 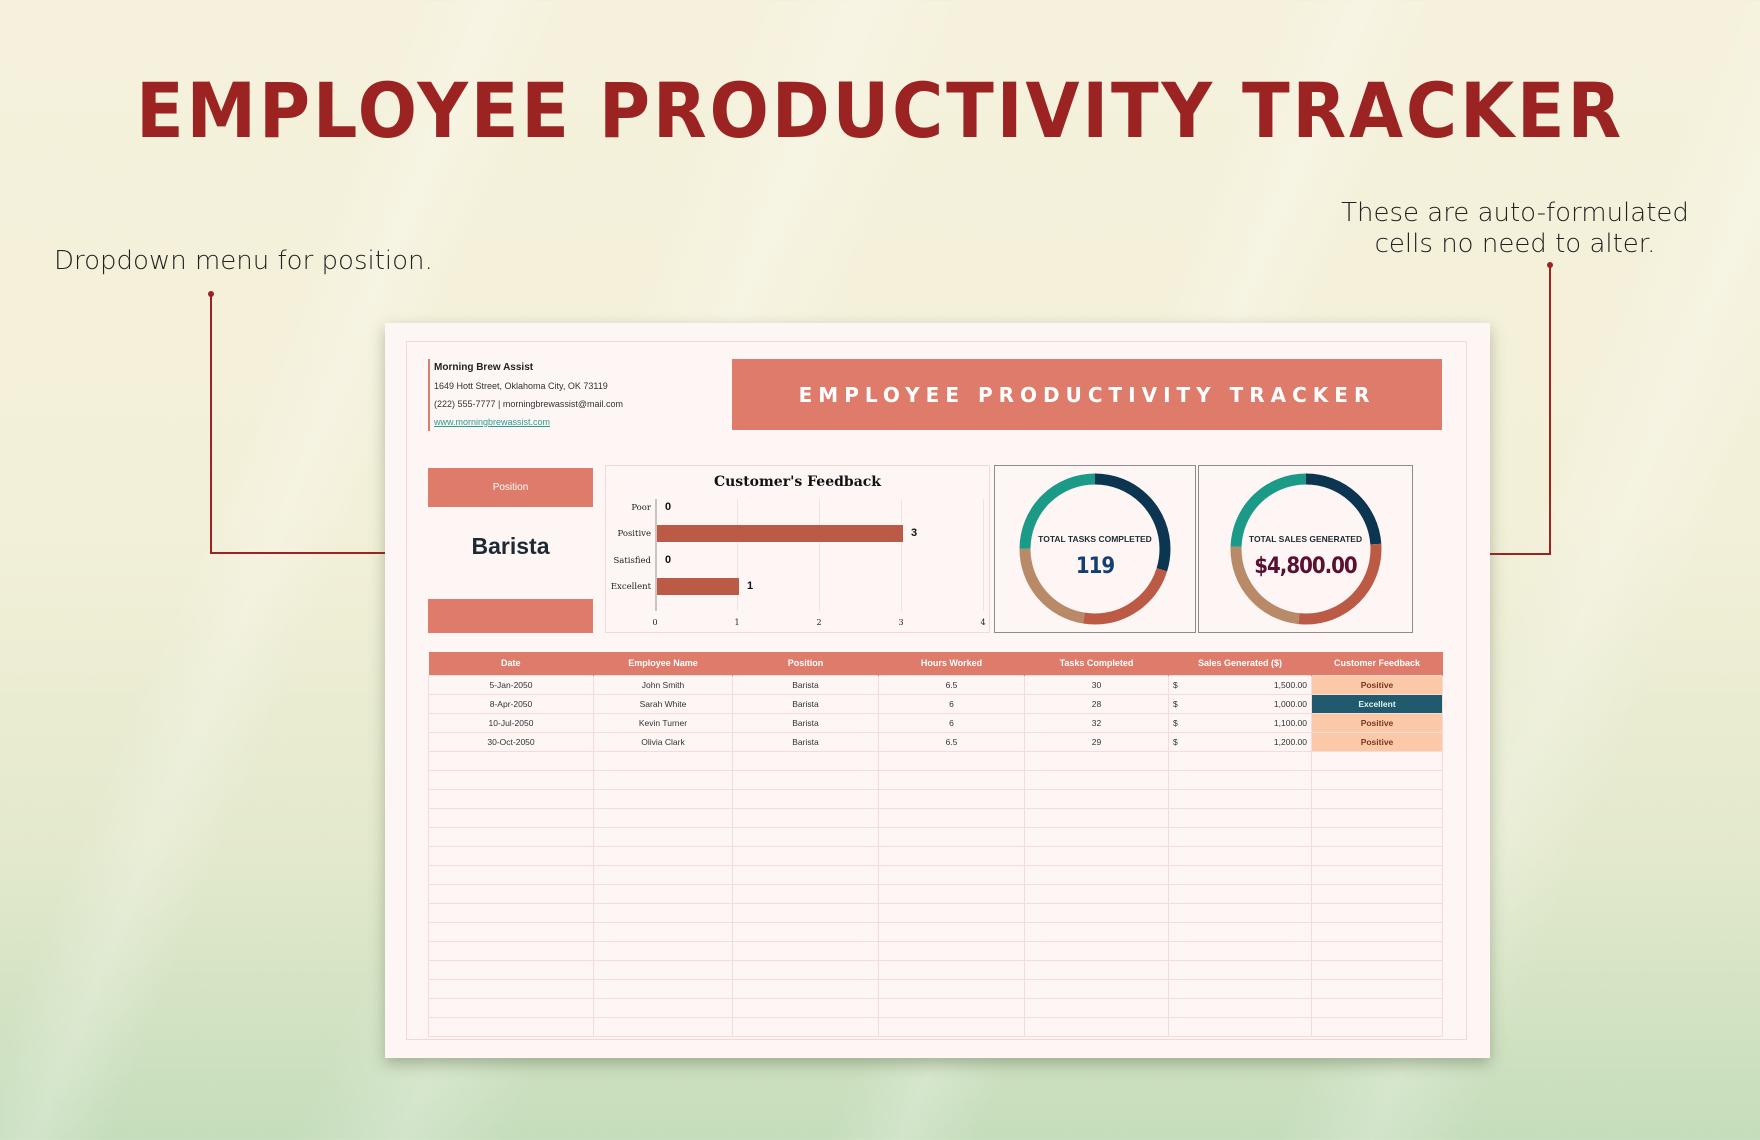 I want to click on cell-tasks: 32, so click(x=1096, y=722).